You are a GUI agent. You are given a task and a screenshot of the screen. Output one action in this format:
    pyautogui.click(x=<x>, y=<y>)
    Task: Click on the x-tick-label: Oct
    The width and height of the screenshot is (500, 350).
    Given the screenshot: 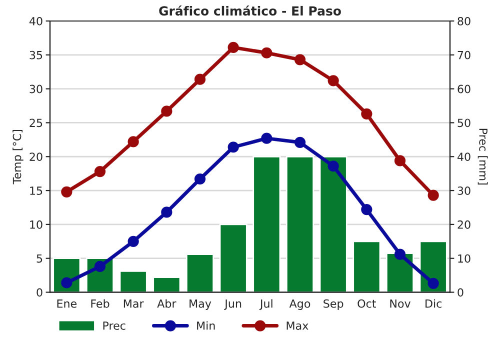 What is the action you would take?
    pyautogui.click(x=367, y=303)
    